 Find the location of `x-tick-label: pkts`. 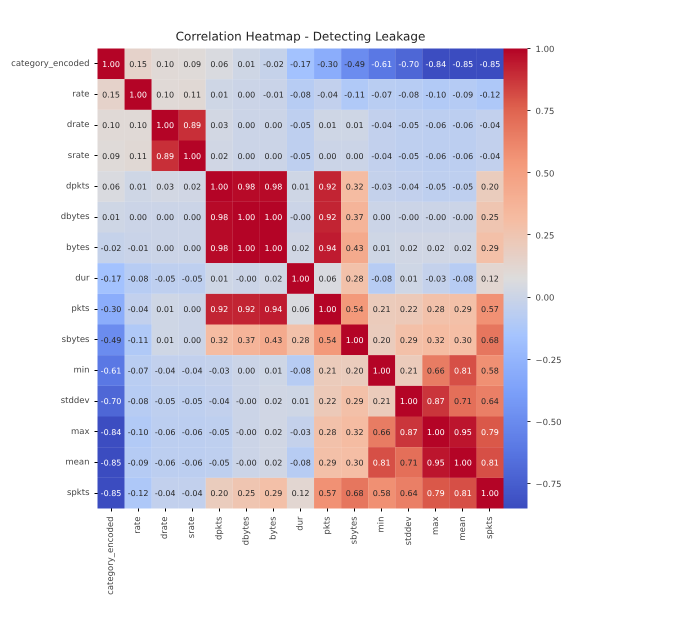

x-tick-label: pkts is located at coordinates (327, 525).